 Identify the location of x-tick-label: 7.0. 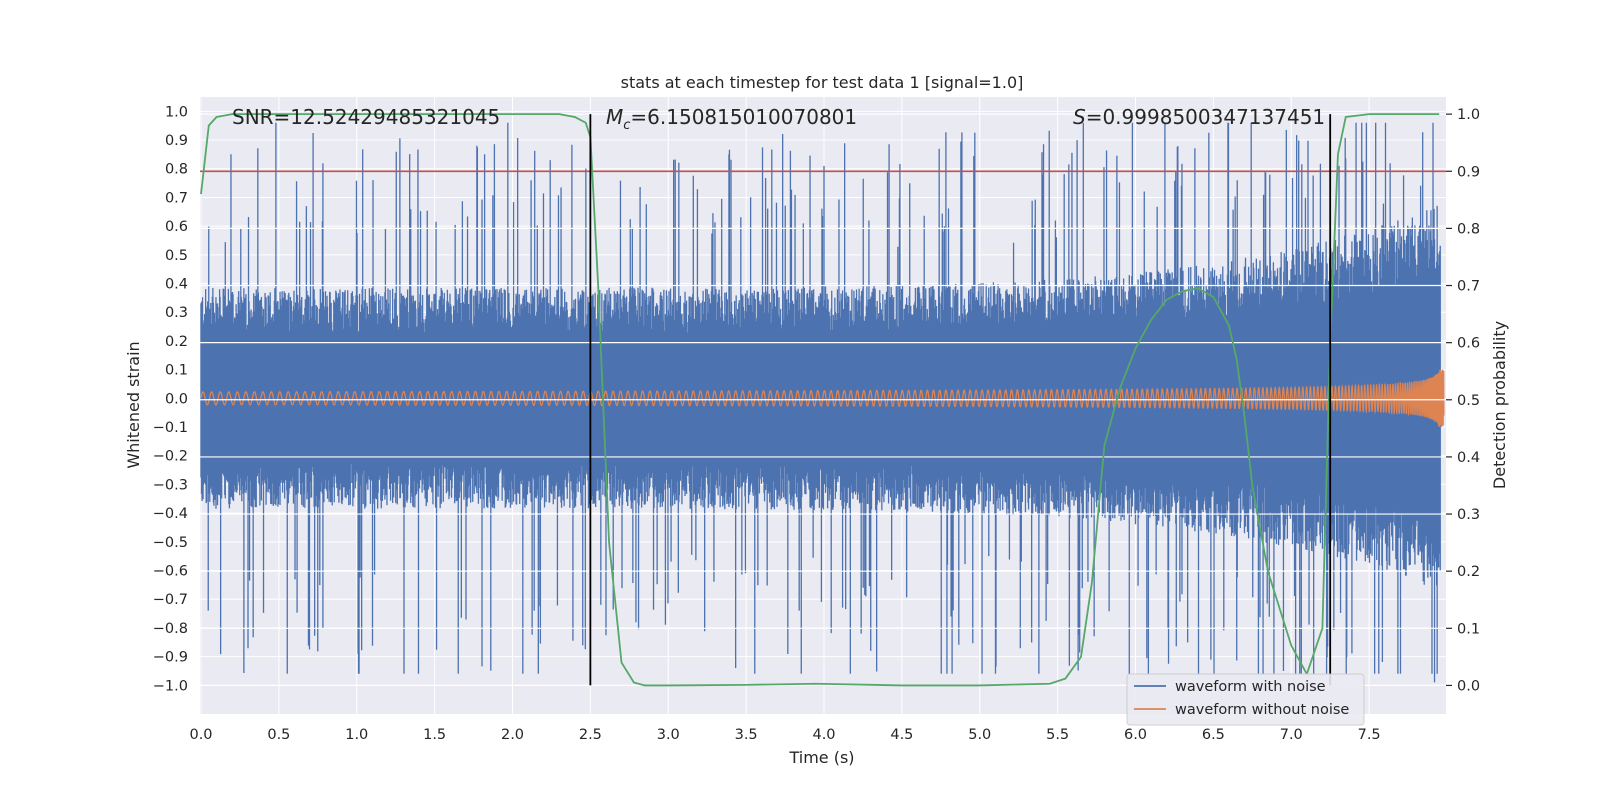
(1291, 735).